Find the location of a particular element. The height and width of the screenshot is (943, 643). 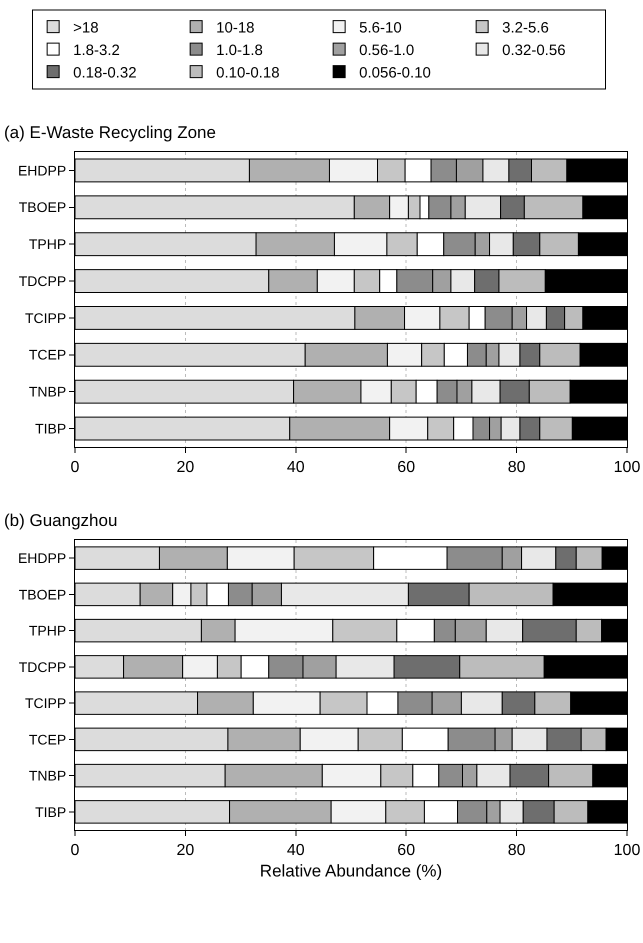

legend-label: >18 is located at coordinates (86, 28).